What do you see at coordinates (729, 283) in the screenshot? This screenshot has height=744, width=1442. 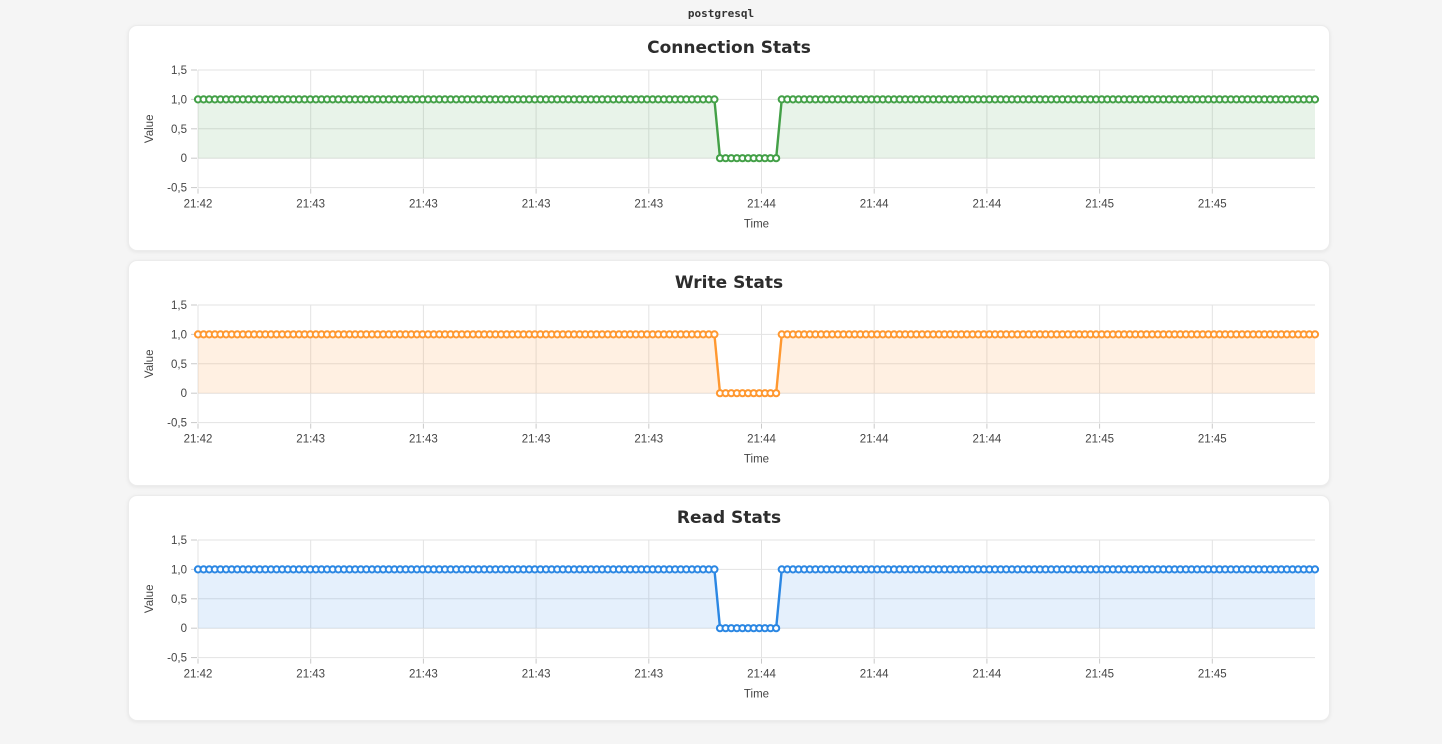 I see `chart-title: Write Stats` at bounding box center [729, 283].